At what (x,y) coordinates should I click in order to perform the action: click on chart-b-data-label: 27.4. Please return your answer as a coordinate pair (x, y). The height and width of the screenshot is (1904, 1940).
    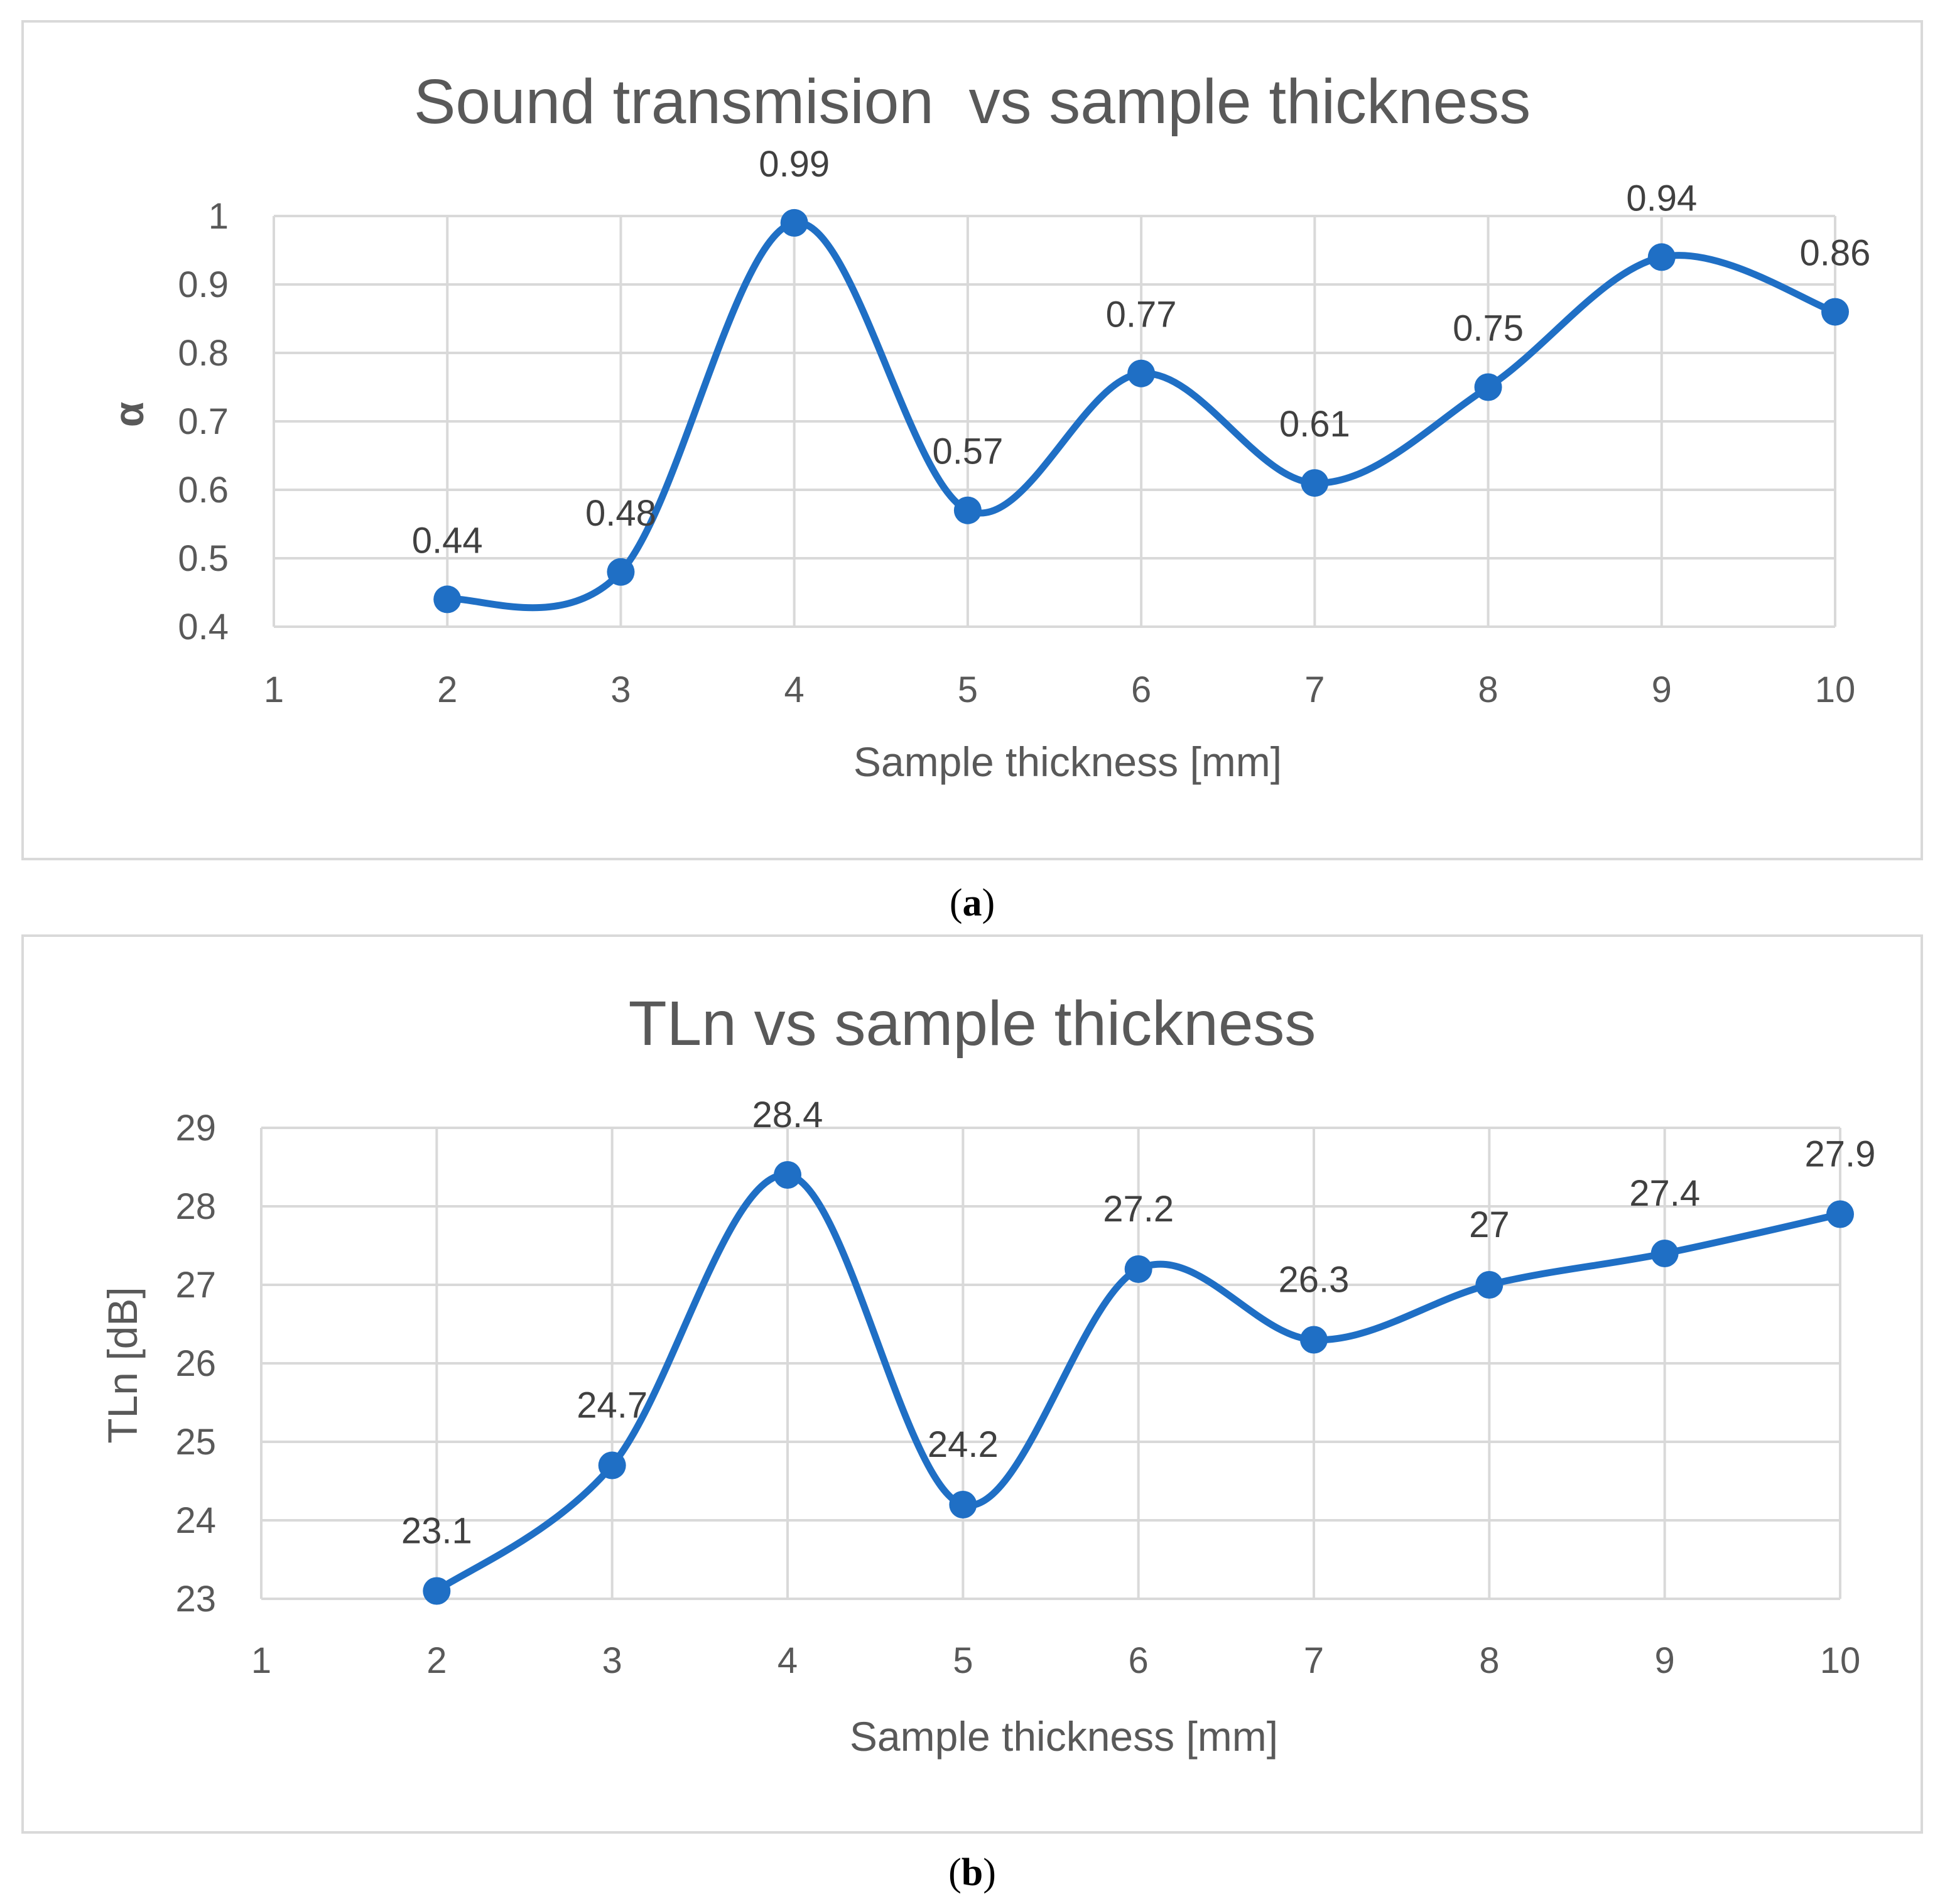
    Looking at the image, I should click on (1664, 1193).